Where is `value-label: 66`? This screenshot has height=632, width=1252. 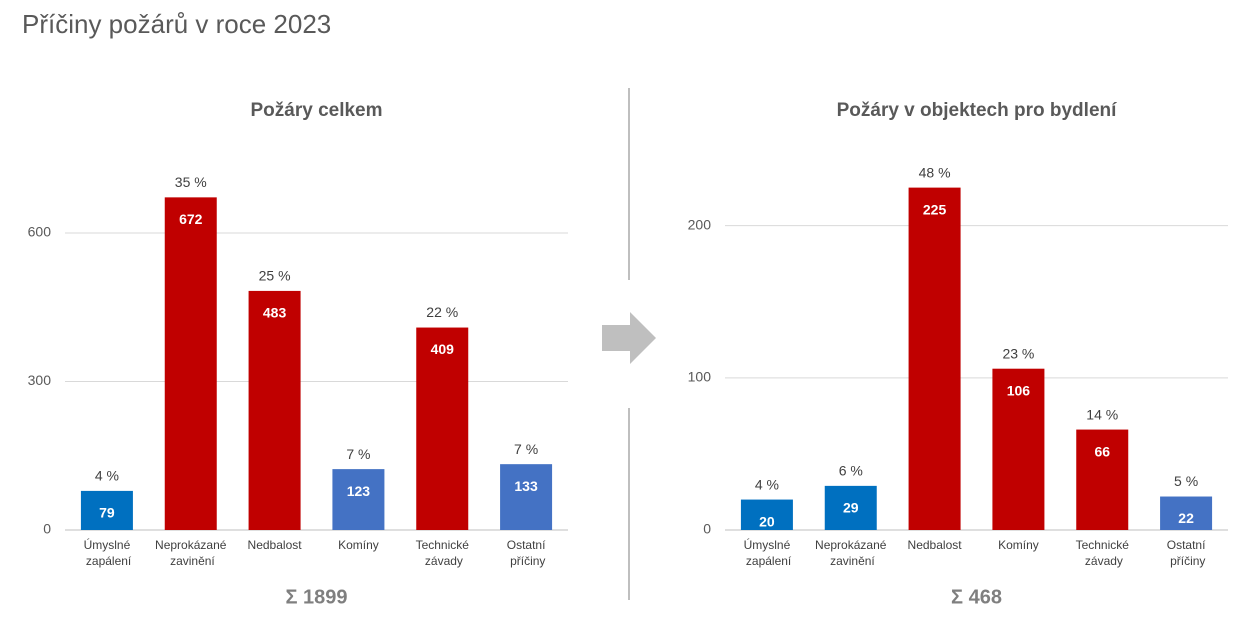 value-label: 66 is located at coordinates (1102, 451).